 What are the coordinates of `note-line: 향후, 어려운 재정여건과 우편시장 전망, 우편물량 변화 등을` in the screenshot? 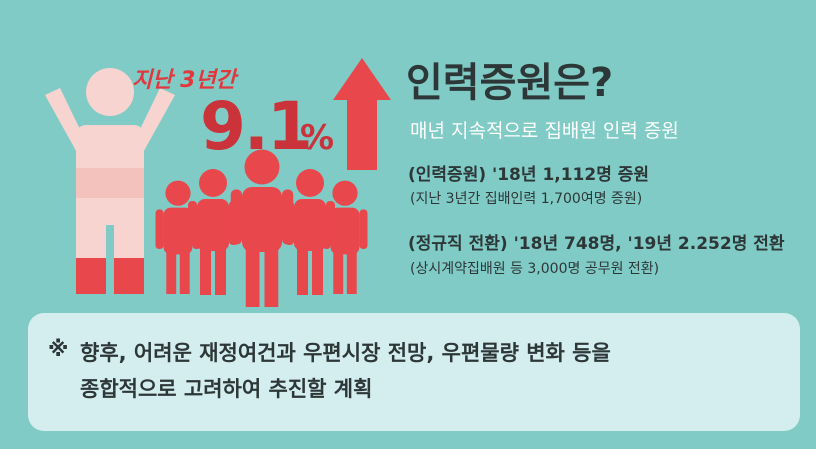 It's located at (345, 353).